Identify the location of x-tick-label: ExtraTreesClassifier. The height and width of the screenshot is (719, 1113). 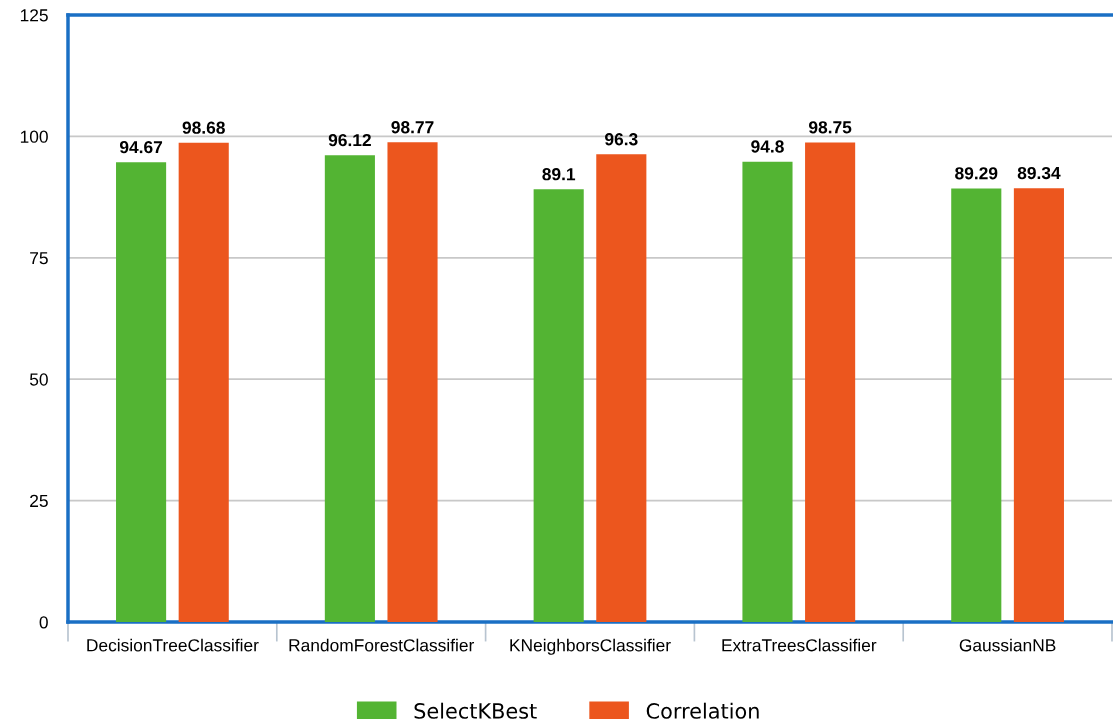
(799, 645).